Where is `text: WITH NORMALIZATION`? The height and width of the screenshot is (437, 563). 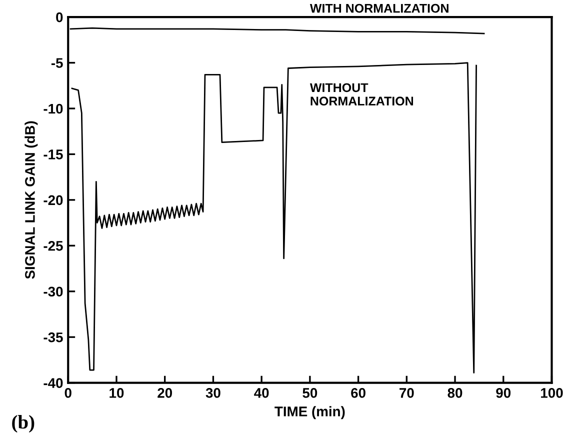
text: WITH NORMALIZATION is located at coordinates (379, 8).